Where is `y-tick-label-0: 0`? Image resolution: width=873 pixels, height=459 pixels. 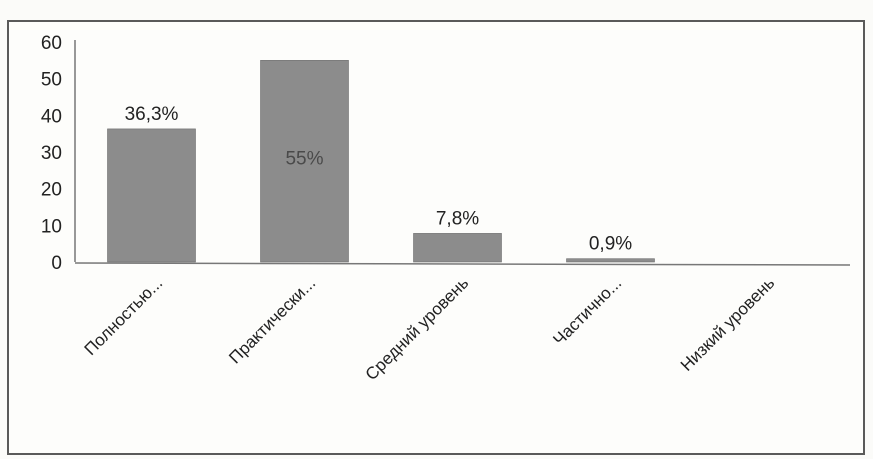
y-tick-label-0: 0 is located at coordinates (56, 263).